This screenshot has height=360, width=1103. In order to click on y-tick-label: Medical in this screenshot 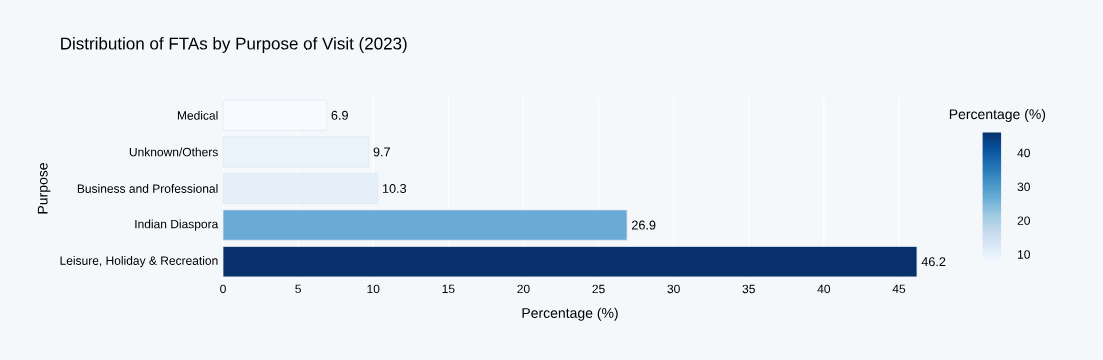, I will do `click(197, 115)`.